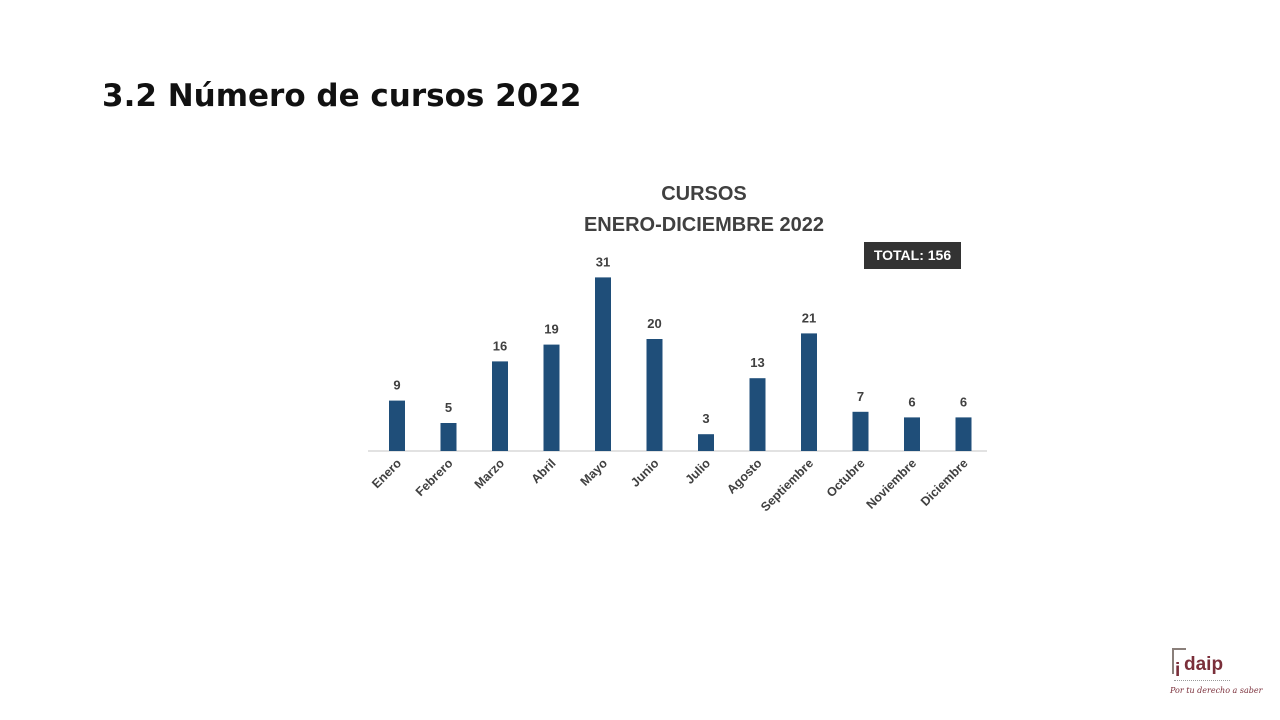  Describe the element at coordinates (787, 485) in the screenshot. I see `tick-label-septiembre: Septiembre` at that location.